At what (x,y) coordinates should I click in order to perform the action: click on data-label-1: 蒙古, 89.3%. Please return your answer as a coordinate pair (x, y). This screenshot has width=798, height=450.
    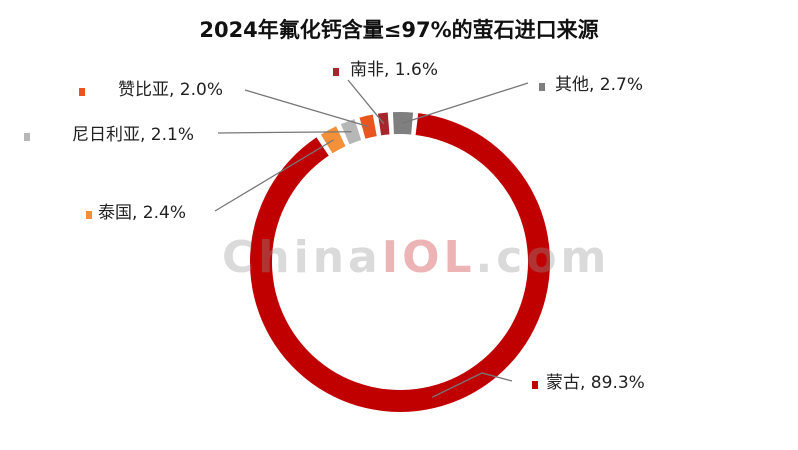
    Looking at the image, I should click on (595, 383).